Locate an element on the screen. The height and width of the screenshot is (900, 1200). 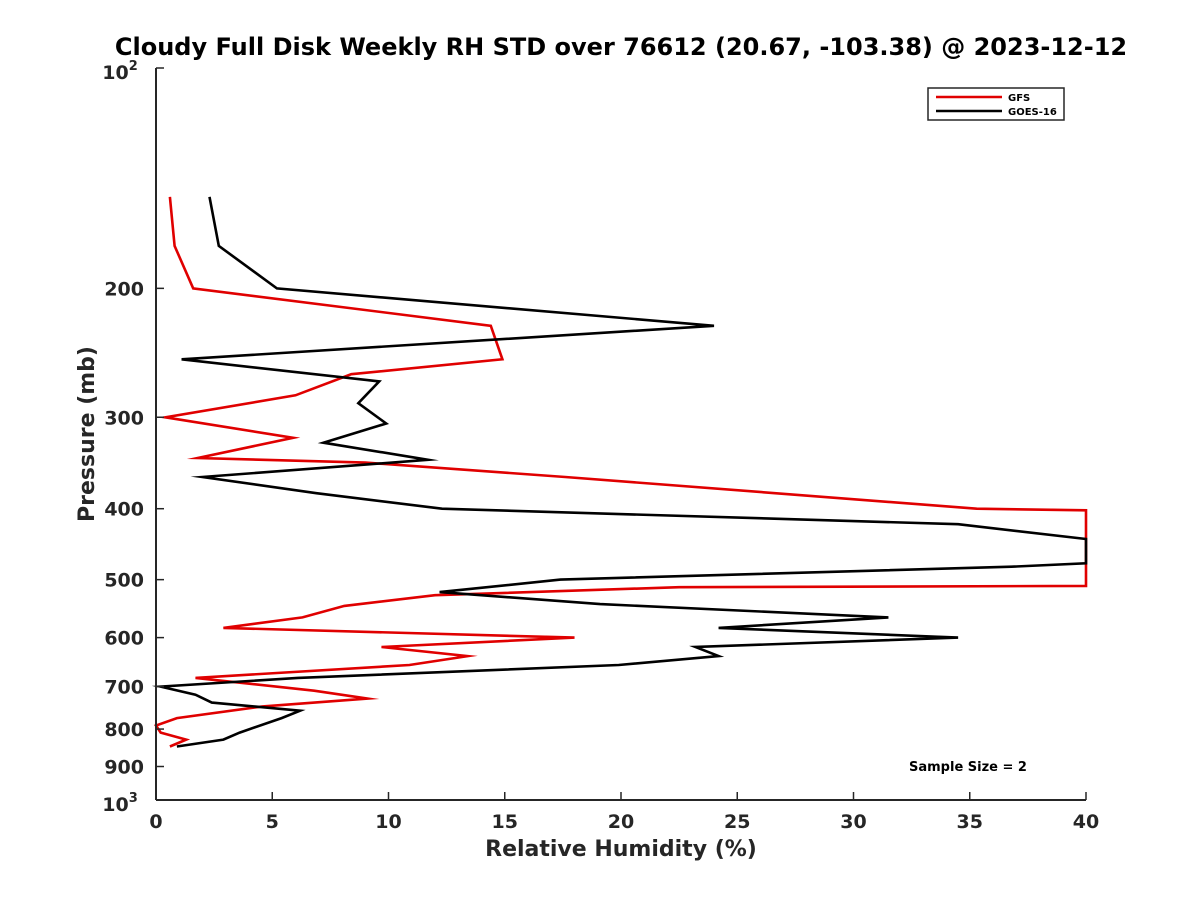
legend-label-goes-16: GOES-16 is located at coordinates (1032, 112).